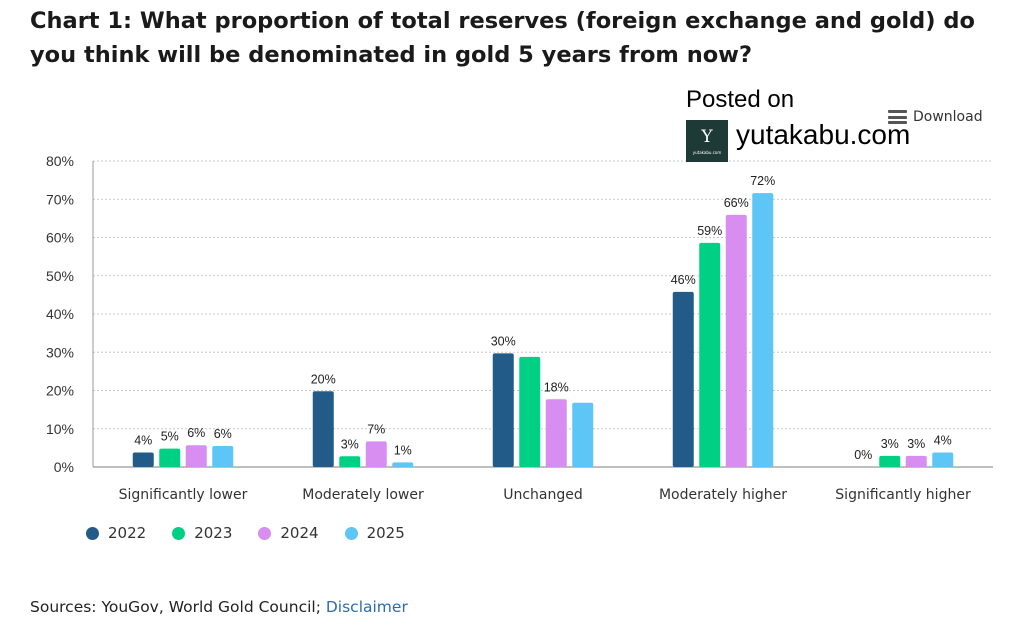  Describe the element at coordinates (707, 137) in the screenshot. I see `logo-mark: Y` at that location.